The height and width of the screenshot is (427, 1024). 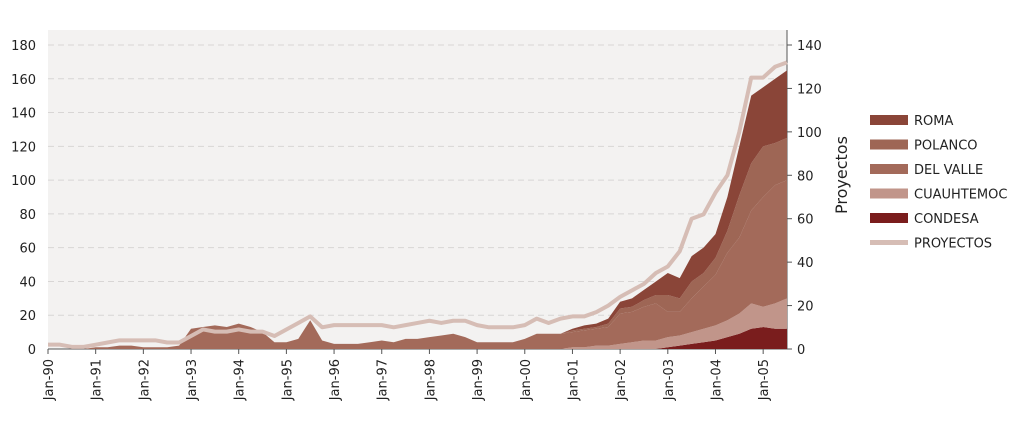 What do you see at coordinates (23, 46) in the screenshot?
I see `y-tick-label: 180` at bounding box center [23, 46].